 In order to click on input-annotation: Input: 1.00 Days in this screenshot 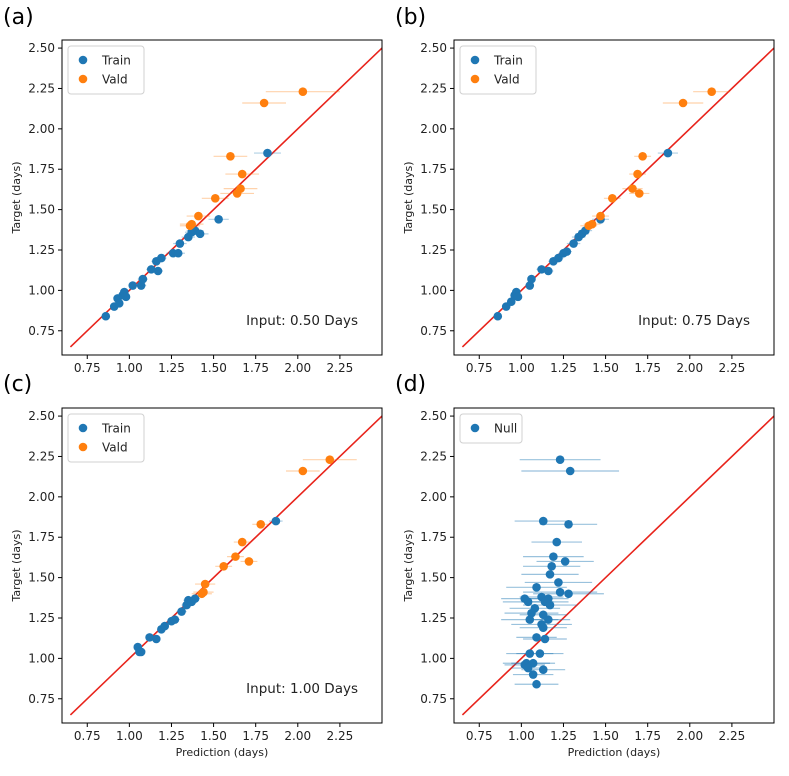, I will do `click(302, 689)`.